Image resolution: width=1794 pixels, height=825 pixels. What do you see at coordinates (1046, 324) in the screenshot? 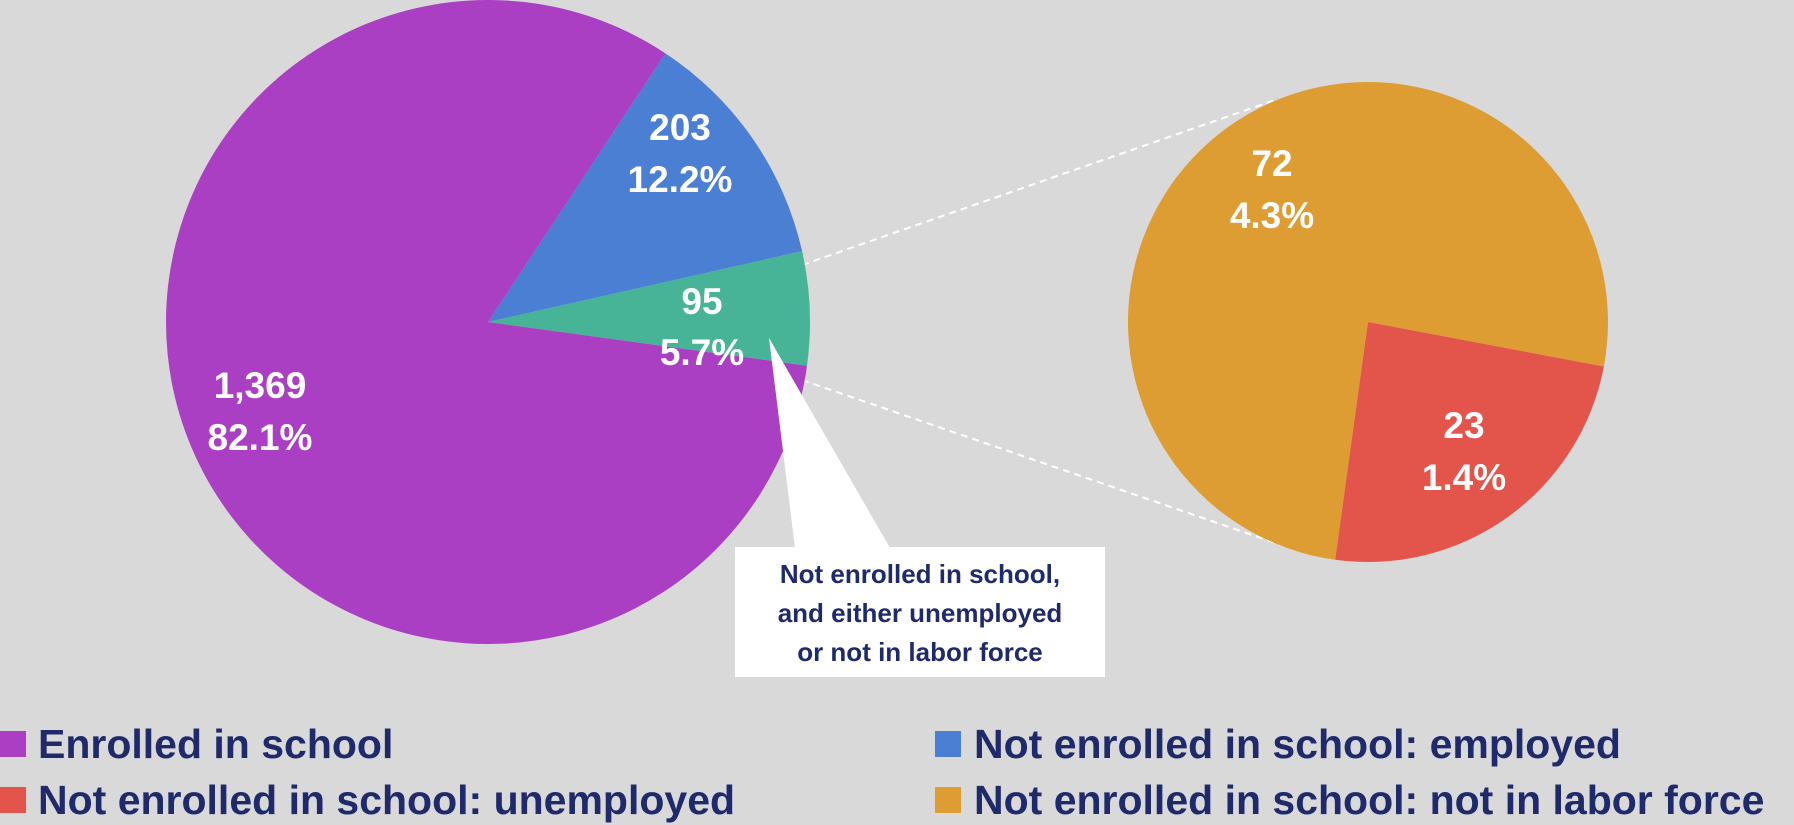
I see `connector-lines` at bounding box center [1046, 324].